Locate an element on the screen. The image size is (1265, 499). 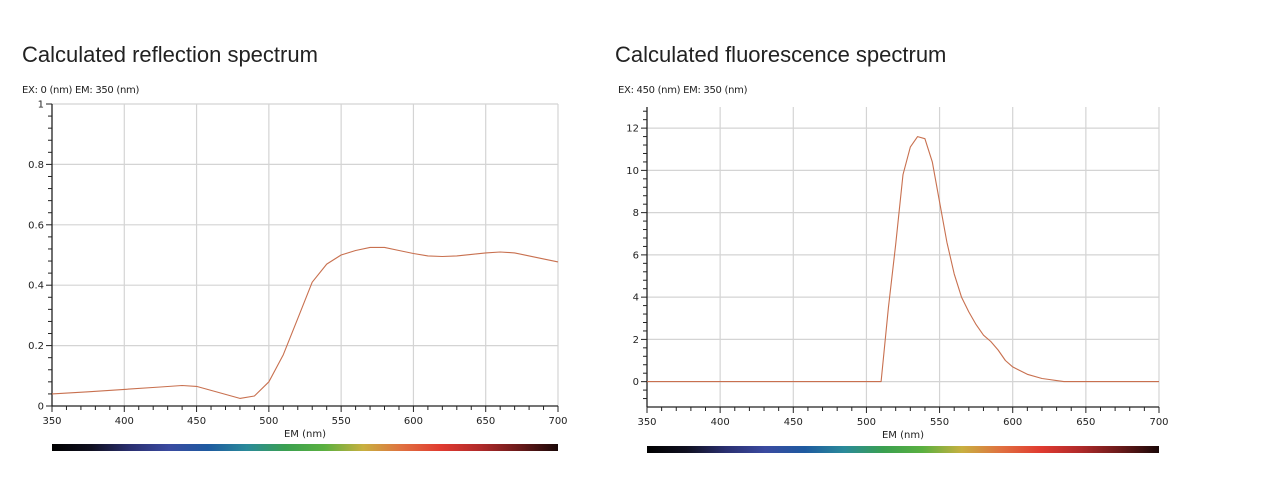
y-tick-label: 2 is located at coordinates (636, 340).